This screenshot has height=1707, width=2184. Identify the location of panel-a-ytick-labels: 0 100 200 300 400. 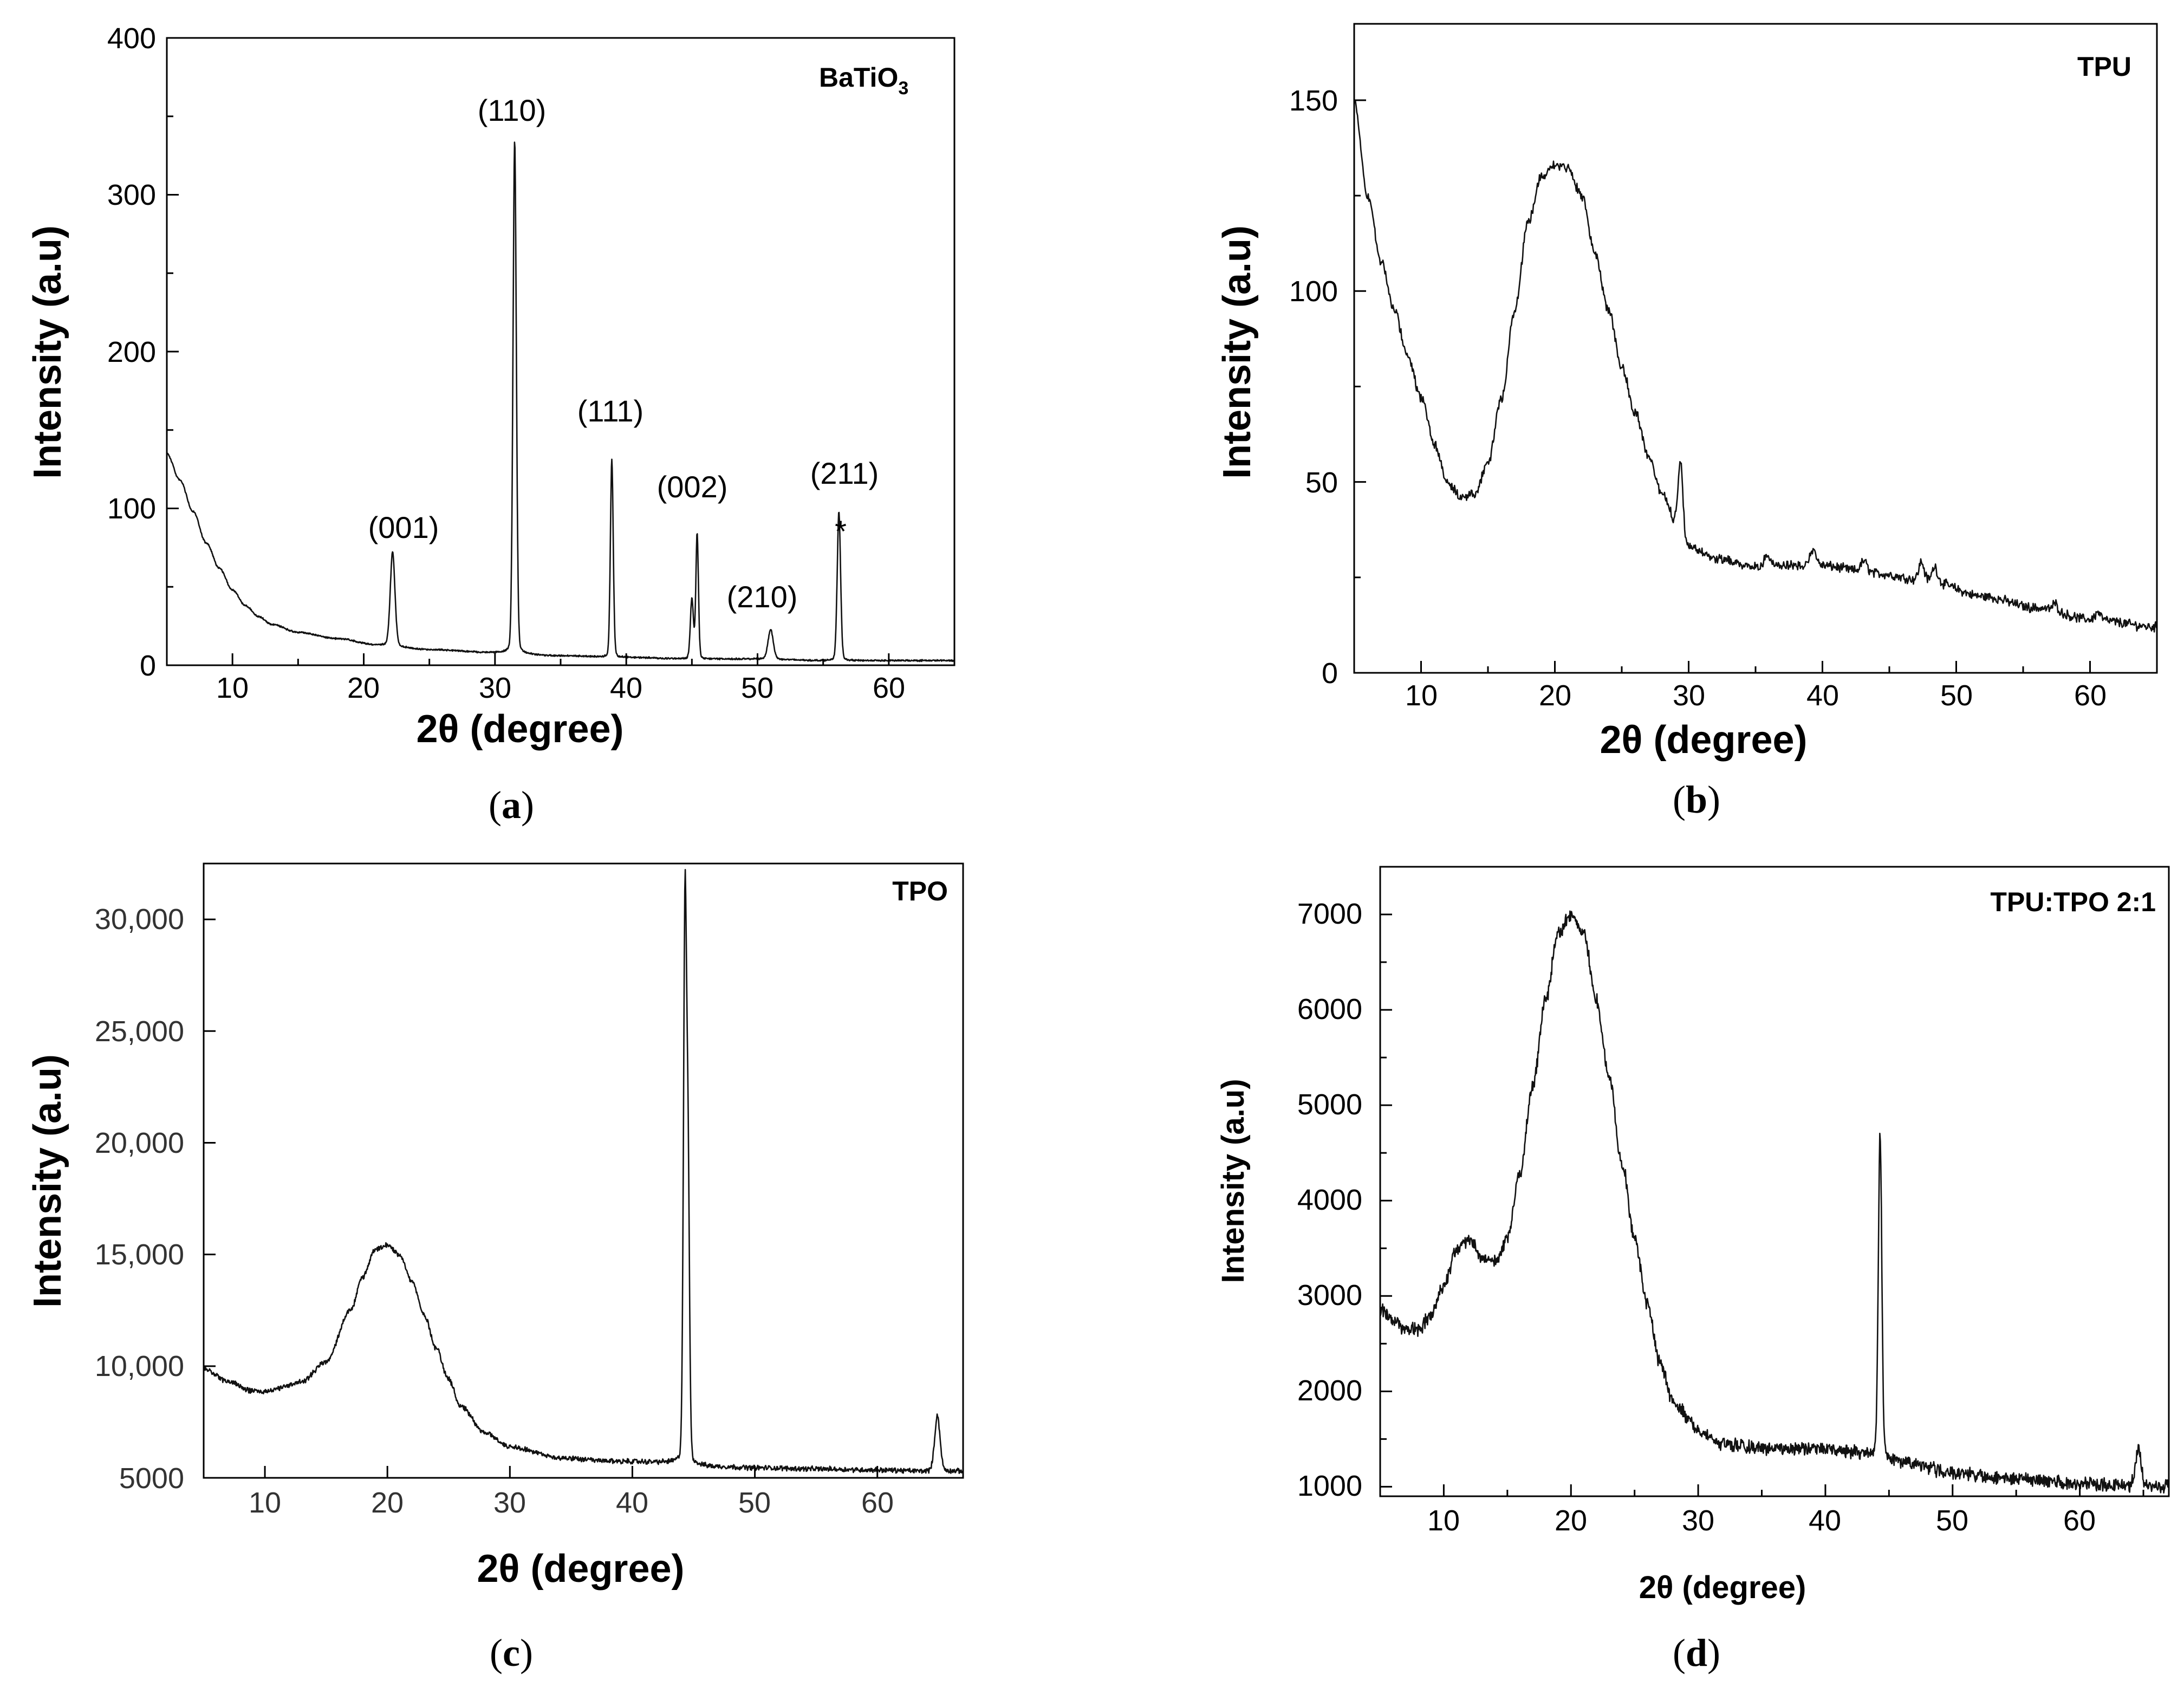
(131, 352).